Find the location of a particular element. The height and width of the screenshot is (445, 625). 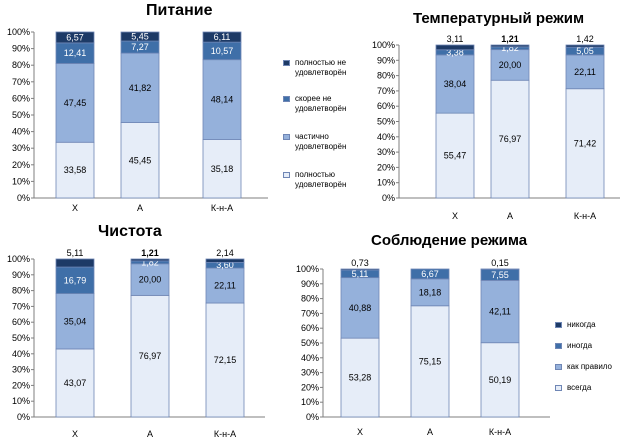

data-label: 3,11 is located at coordinates (455, 39).